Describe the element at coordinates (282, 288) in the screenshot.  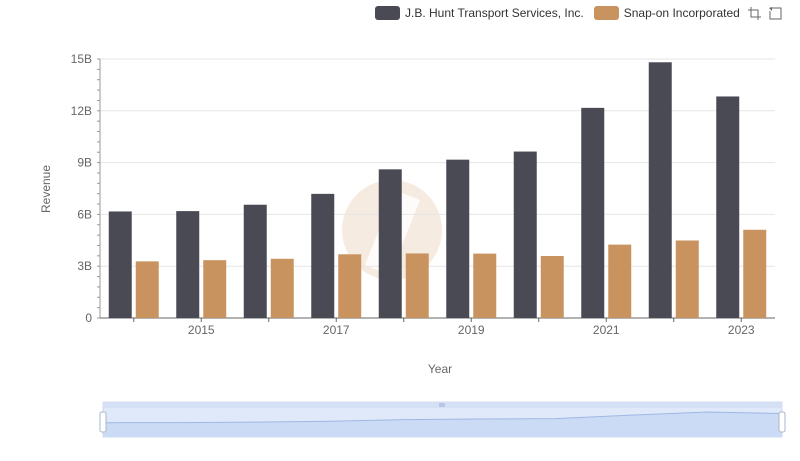
I see `bar-snap-on-2016` at that location.